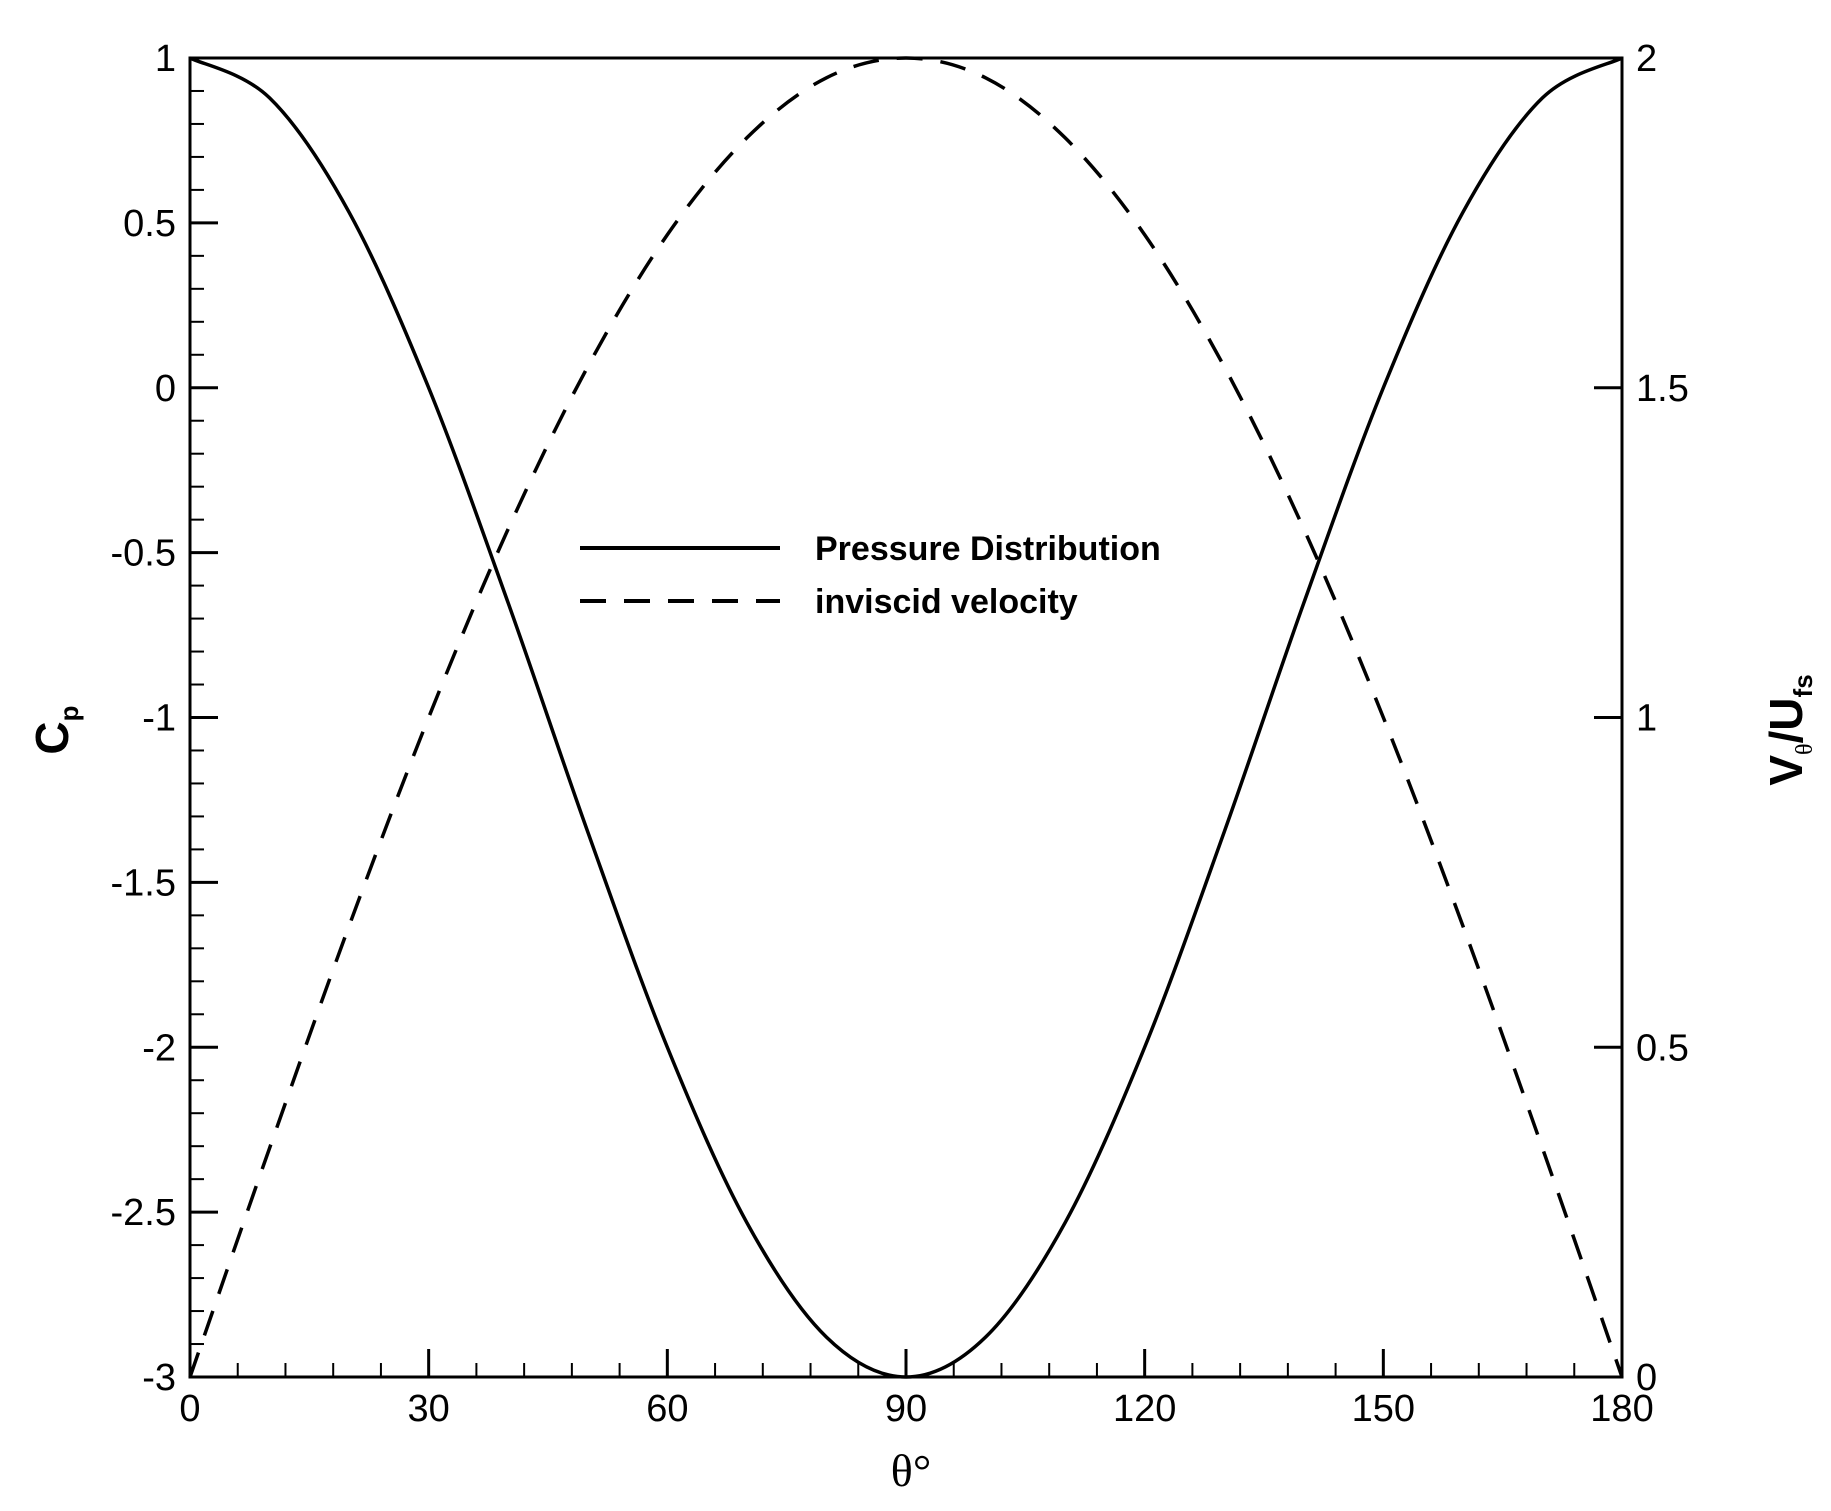 This screenshot has height=1511, width=1831. What do you see at coordinates (1803, 685) in the screenshot?
I see `y-right-title-part-3: fs` at bounding box center [1803, 685].